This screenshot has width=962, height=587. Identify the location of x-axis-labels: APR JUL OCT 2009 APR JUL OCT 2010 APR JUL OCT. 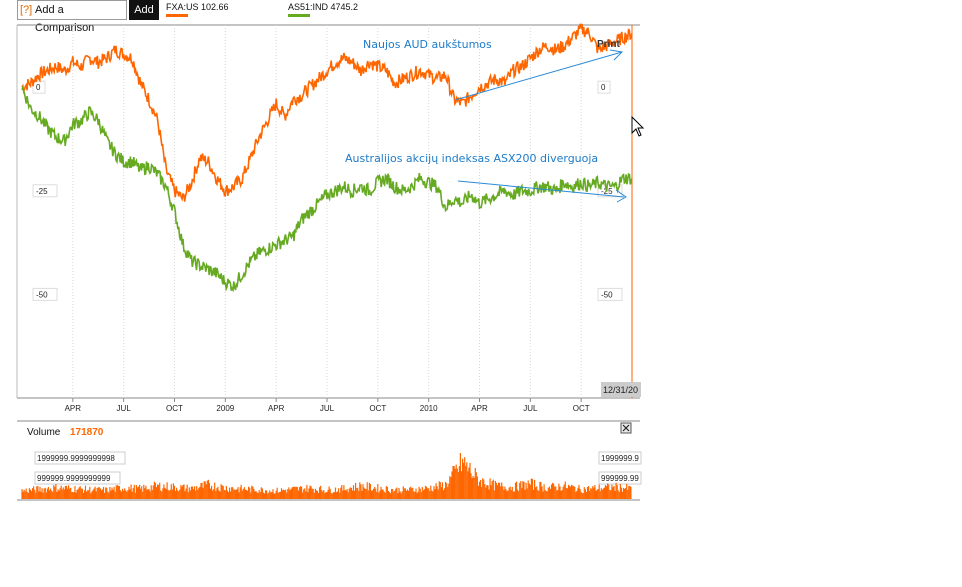
(327, 405).